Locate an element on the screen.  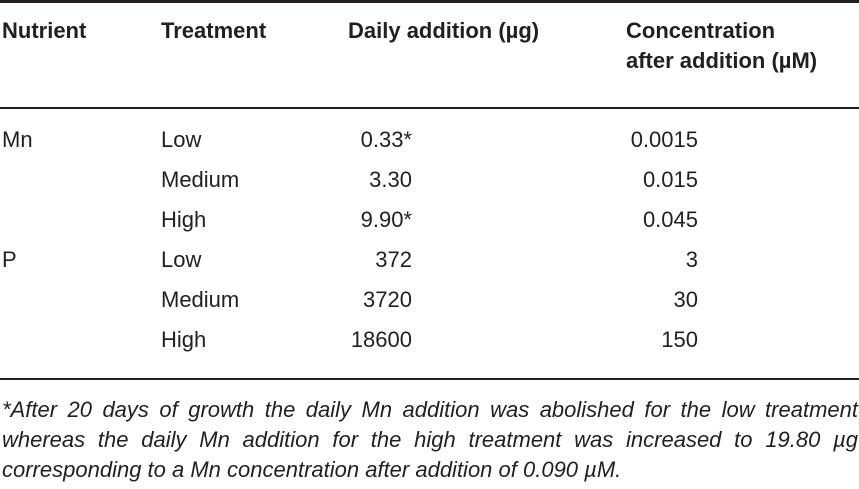
cell-daily-addition: 18600 is located at coordinates (381, 339).